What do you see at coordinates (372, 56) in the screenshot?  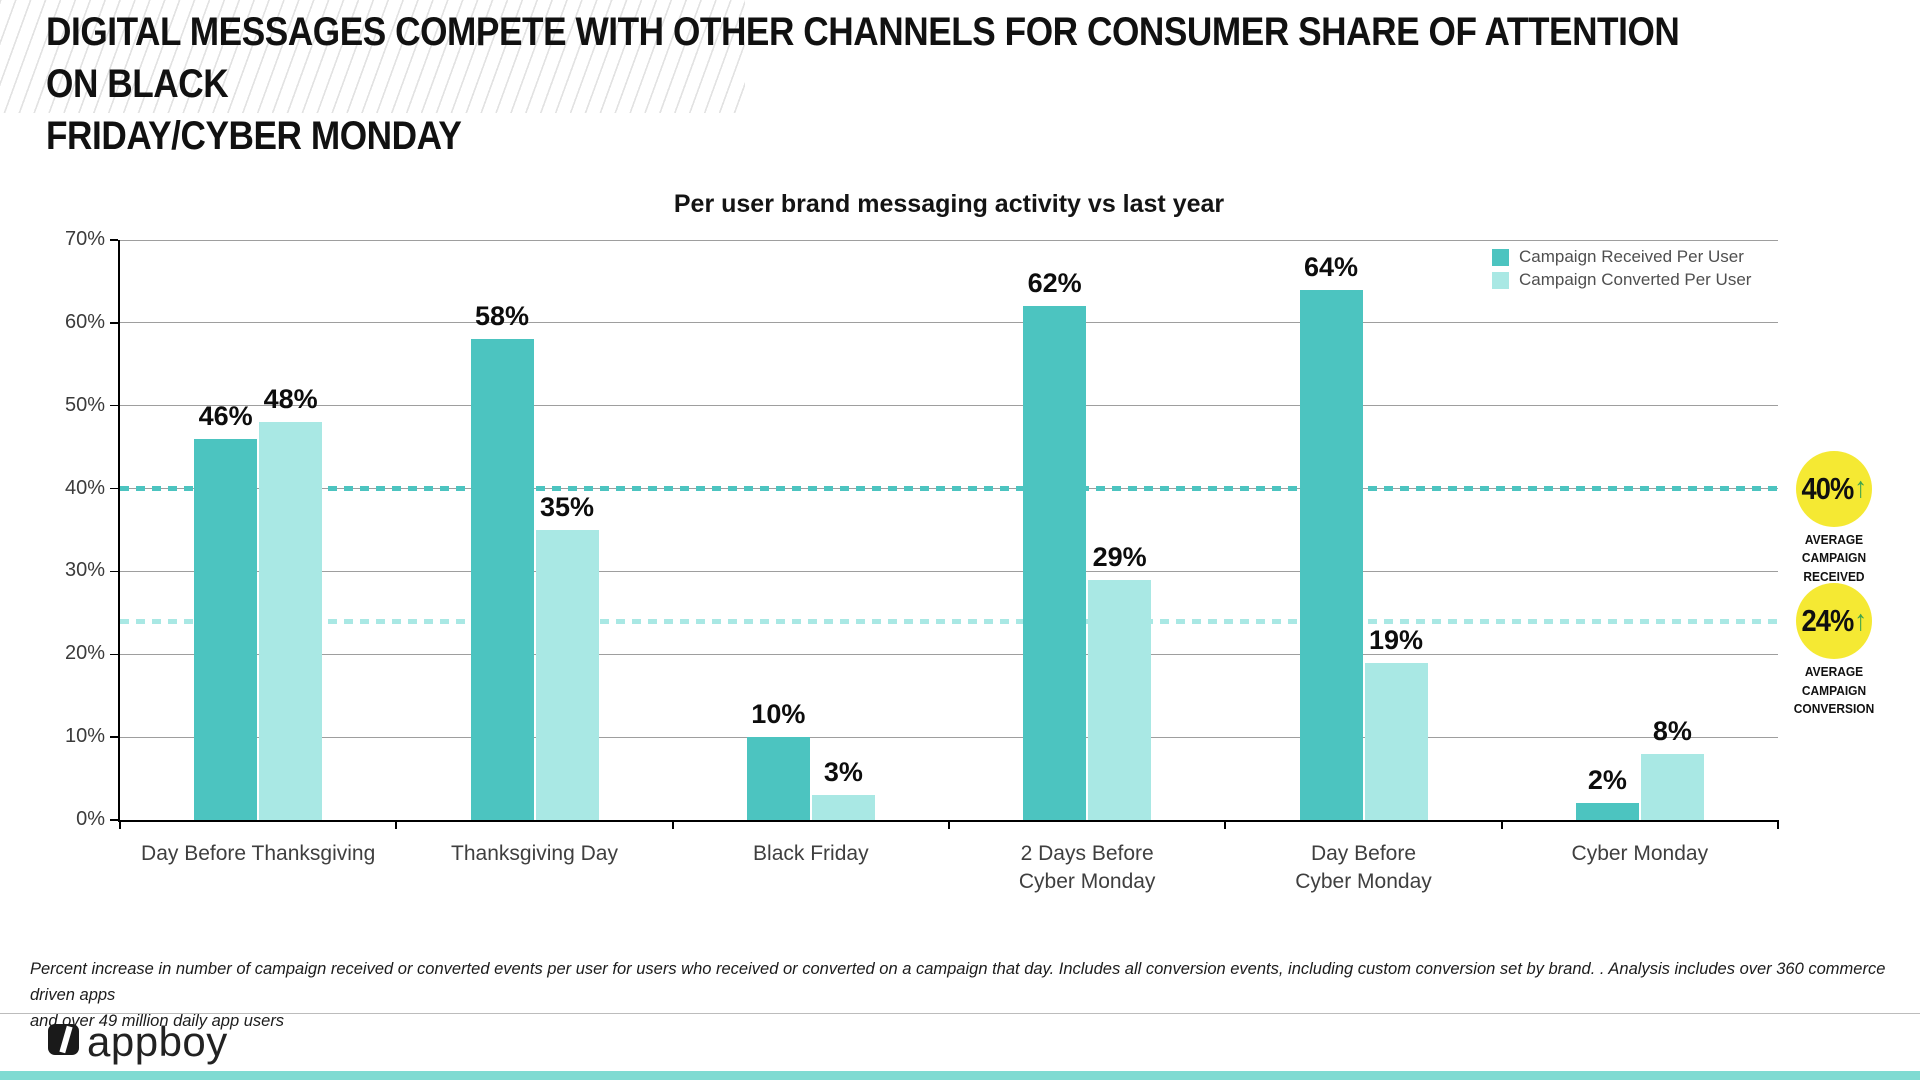 I see `hatched-banner` at bounding box center [372, 56].